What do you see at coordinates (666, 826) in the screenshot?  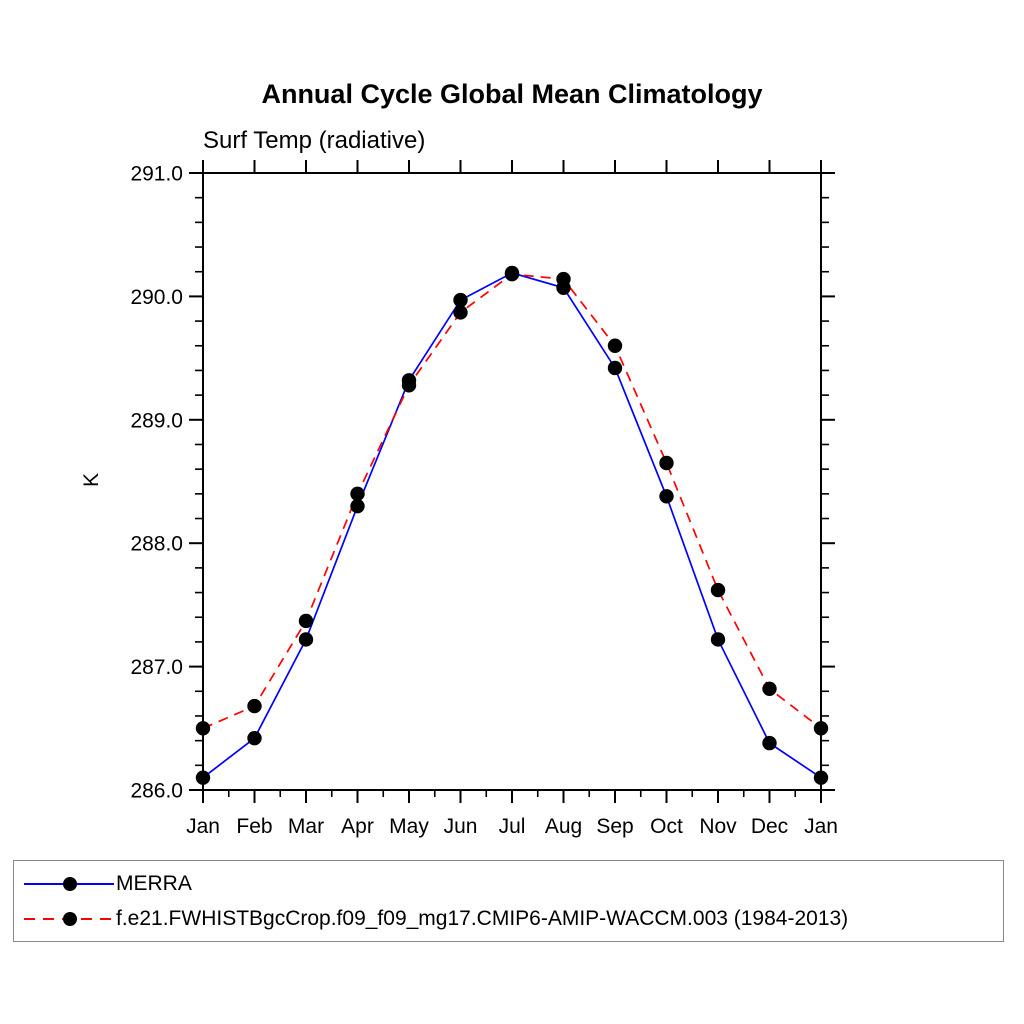 I see `x-tick-label: Oct` at bounding box center [666, 826].